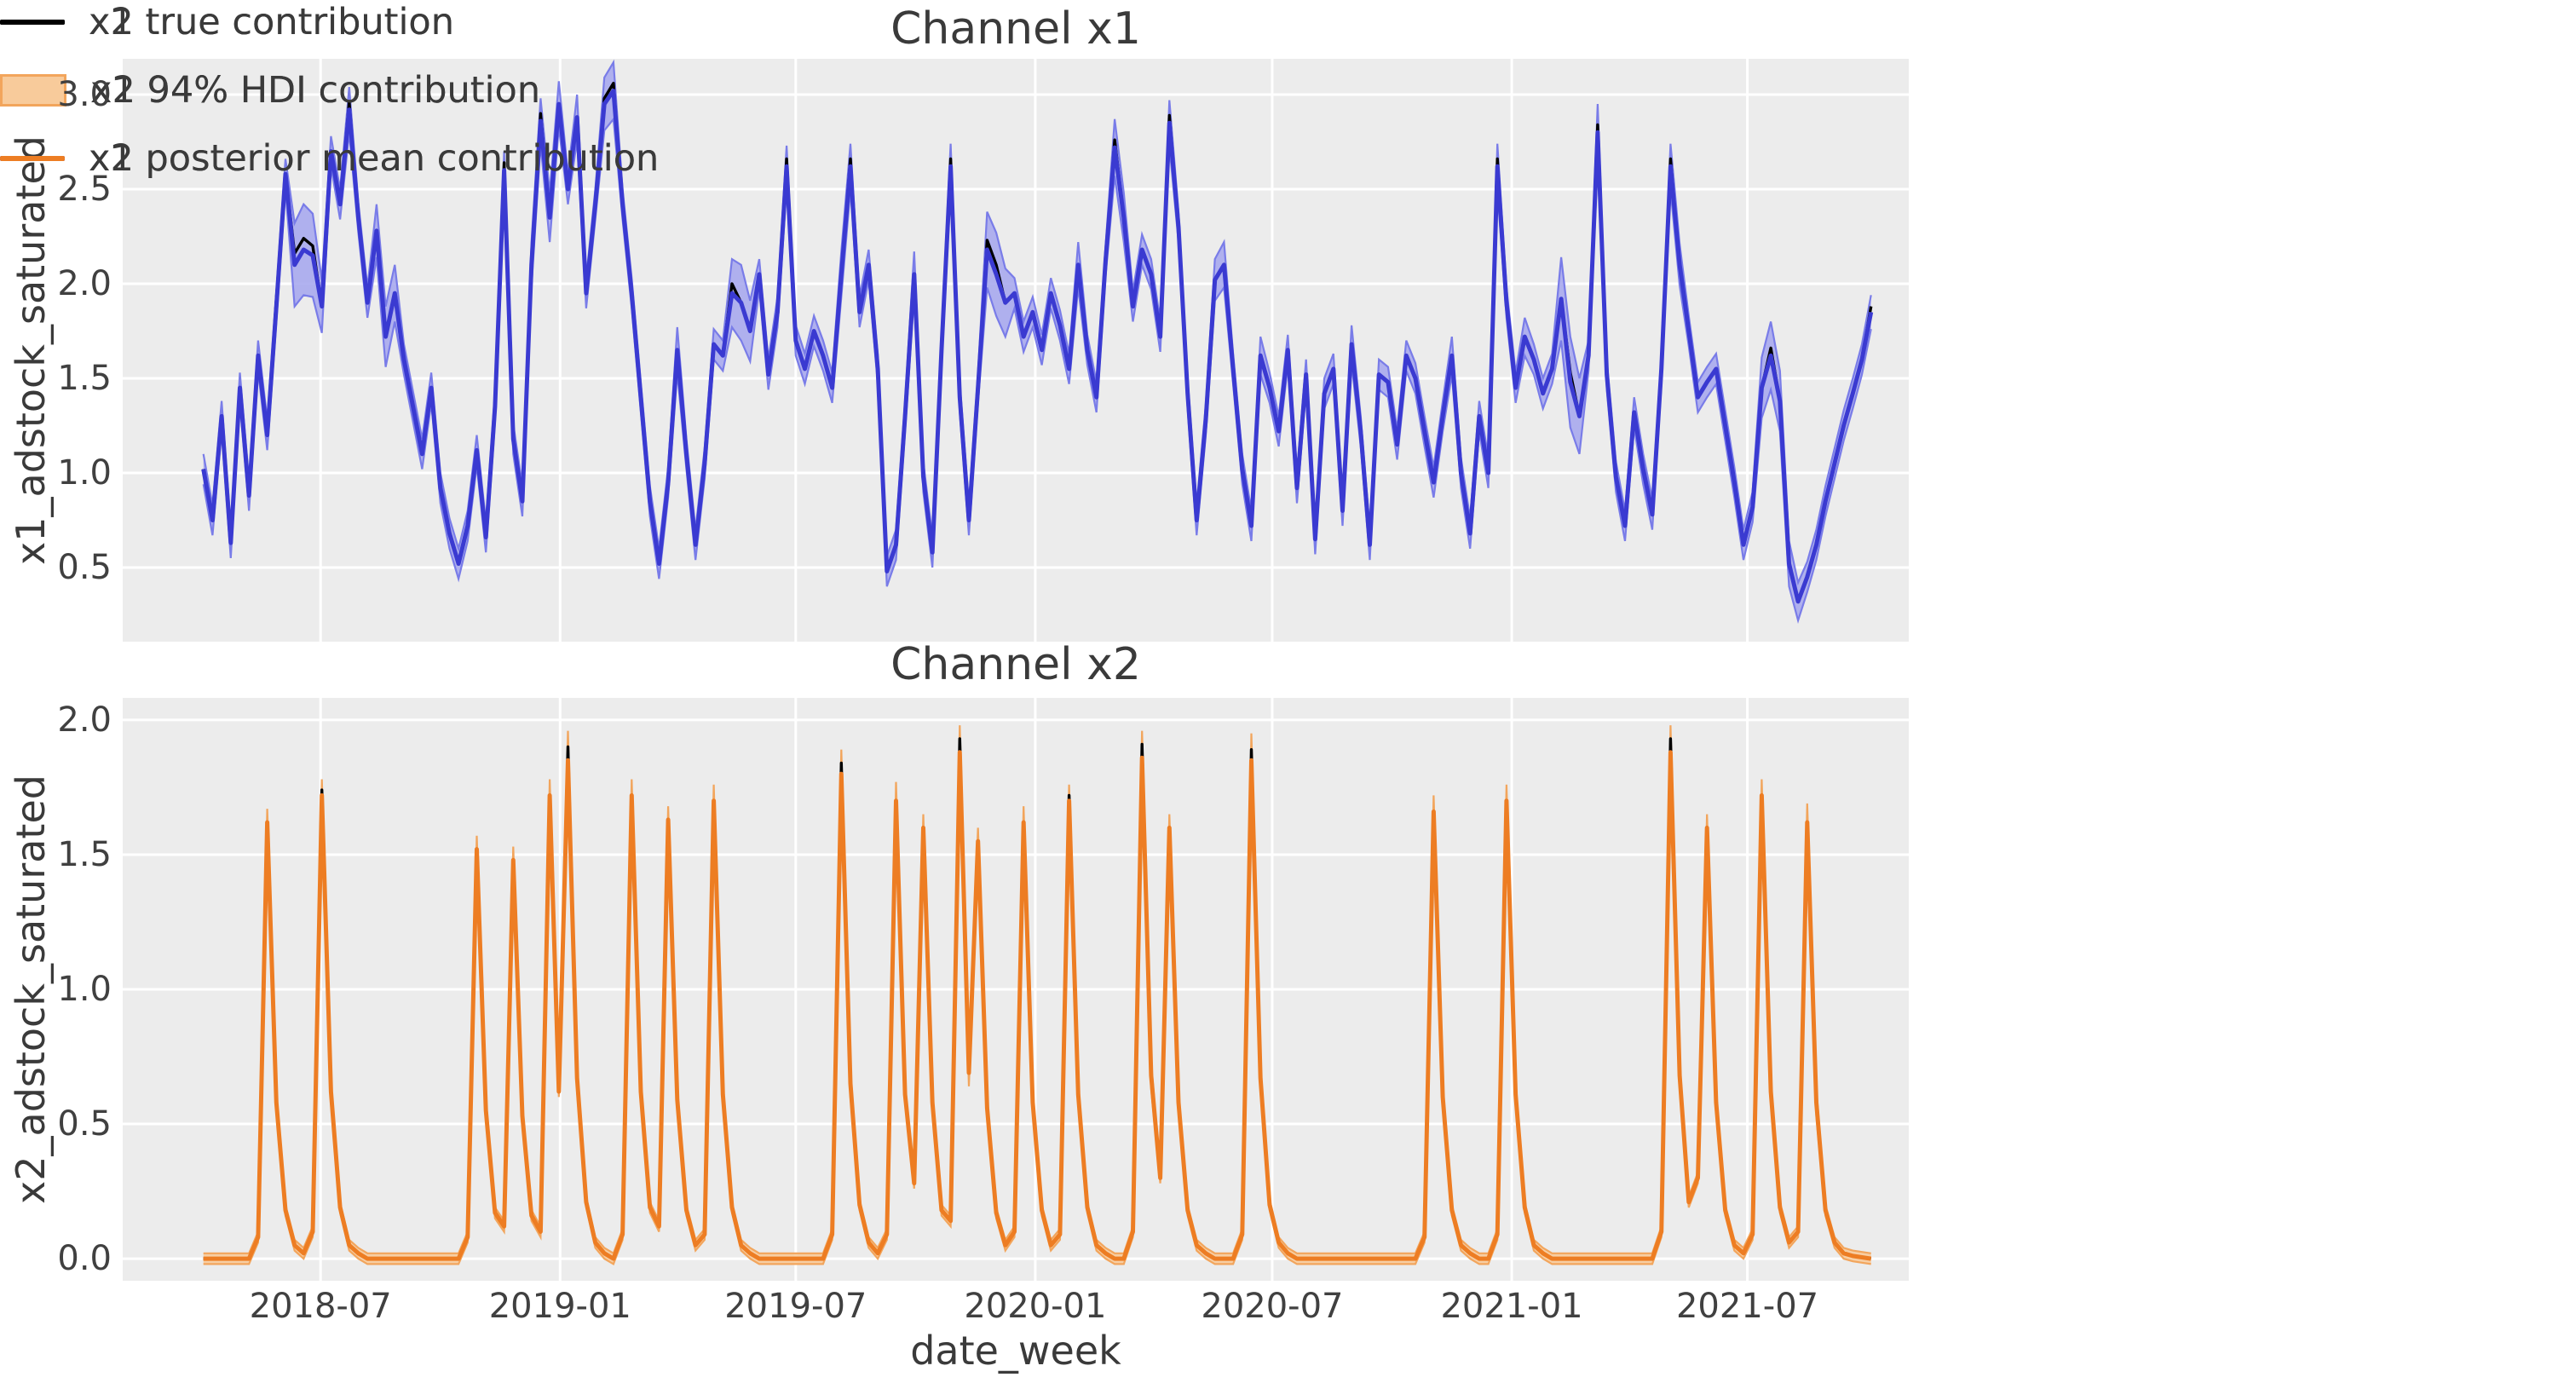 Image resolution: width=2576 pixels, height=1383 pixels. What do you see at coordinates (1015, 664) in the screenshot?
I see `chart-x2-title: Channel x2` at bounding box center [1015, 664].